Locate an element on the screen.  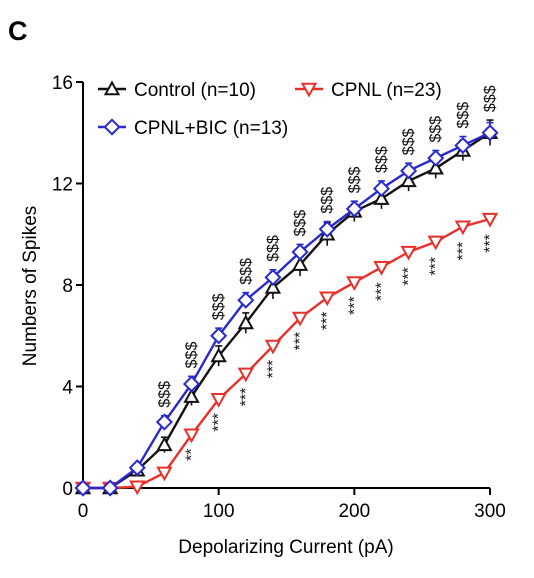
y-tick-label: 16 is located at coordinates (62, 83).